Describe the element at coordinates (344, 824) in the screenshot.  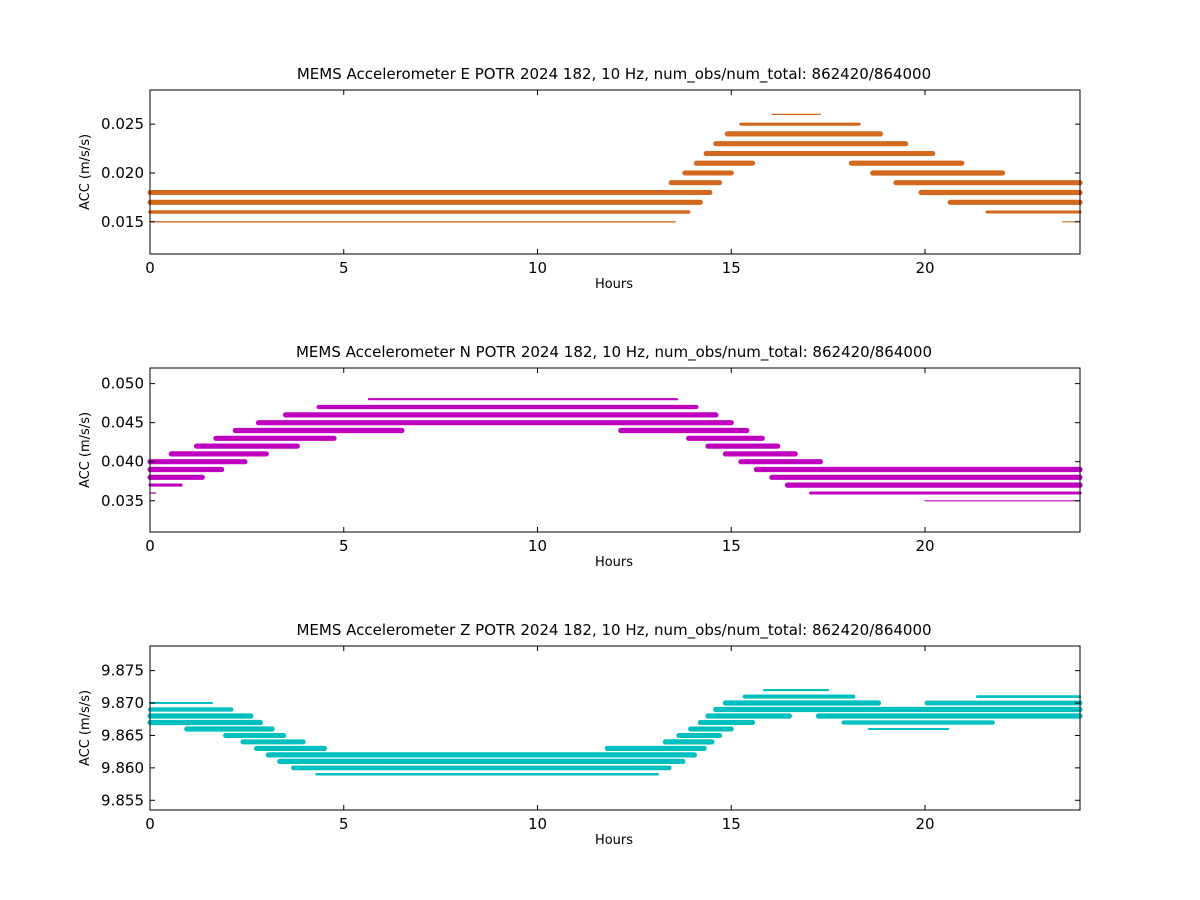
I see `panel-z-xtick-label: 5` at that location.